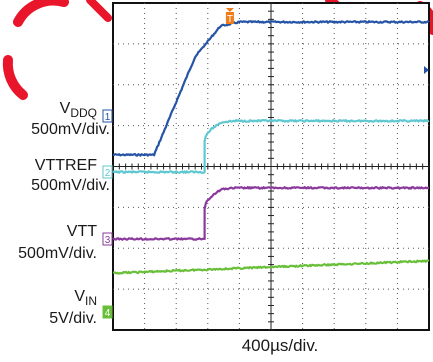  I want to click on channel-2-marker, so click(107, 172).